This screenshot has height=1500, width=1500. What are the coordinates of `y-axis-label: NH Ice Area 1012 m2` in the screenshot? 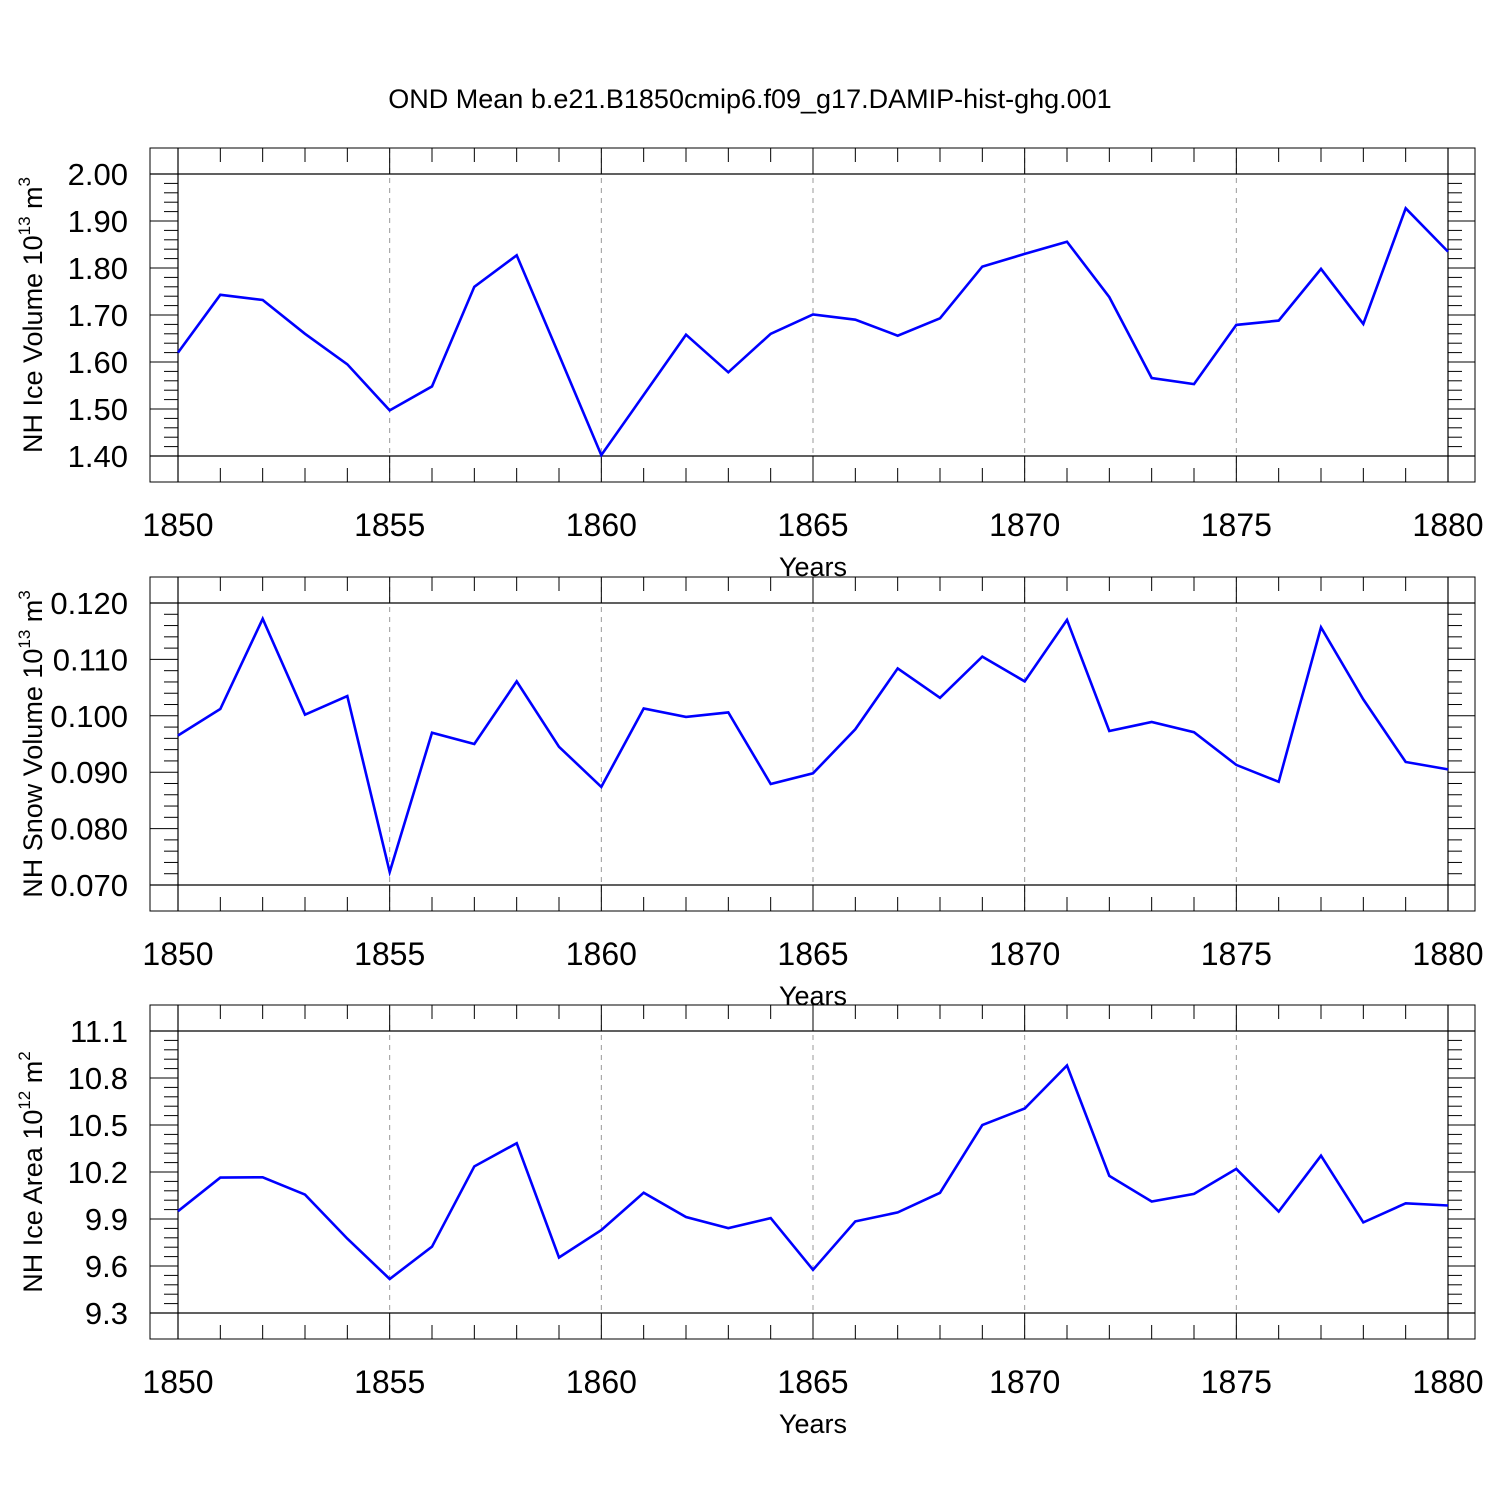 It's located at (31, 1171).